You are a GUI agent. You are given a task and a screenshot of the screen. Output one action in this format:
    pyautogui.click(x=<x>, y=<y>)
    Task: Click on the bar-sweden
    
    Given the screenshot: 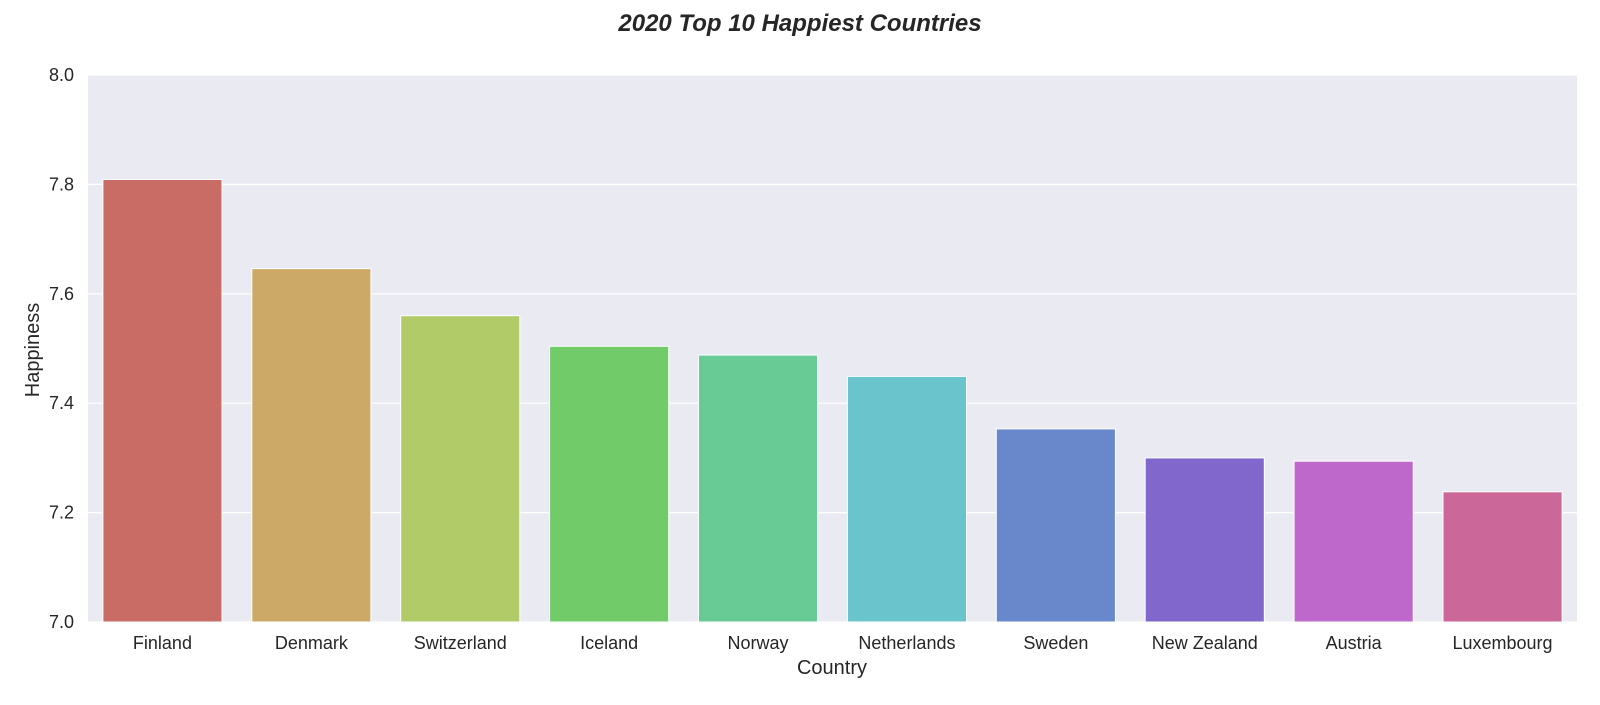 What is the action you would take?
    pyautogui.click(x=1055, y=525)
    